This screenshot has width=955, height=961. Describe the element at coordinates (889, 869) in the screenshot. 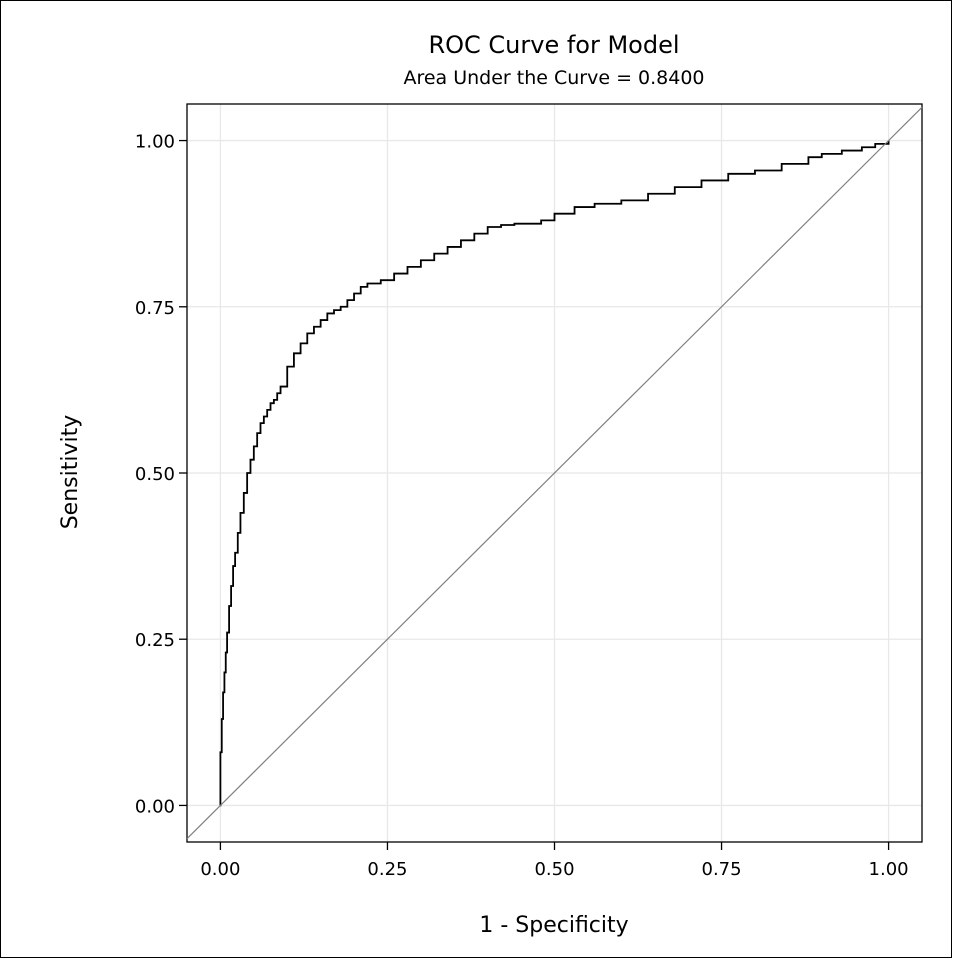

I see `x-tick-label: 1.00` at that location.